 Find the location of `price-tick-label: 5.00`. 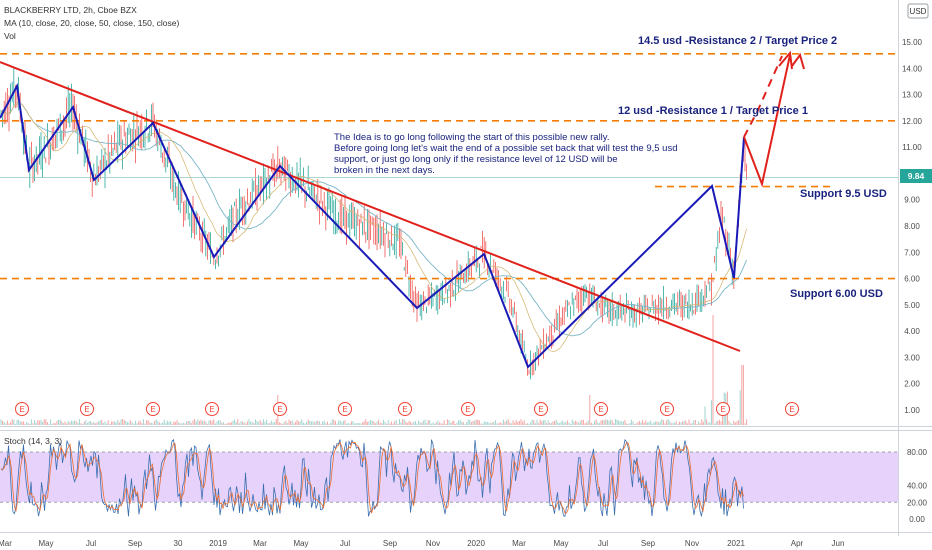

price-tick-label: 5.00 is located at coordinates (912, 305).